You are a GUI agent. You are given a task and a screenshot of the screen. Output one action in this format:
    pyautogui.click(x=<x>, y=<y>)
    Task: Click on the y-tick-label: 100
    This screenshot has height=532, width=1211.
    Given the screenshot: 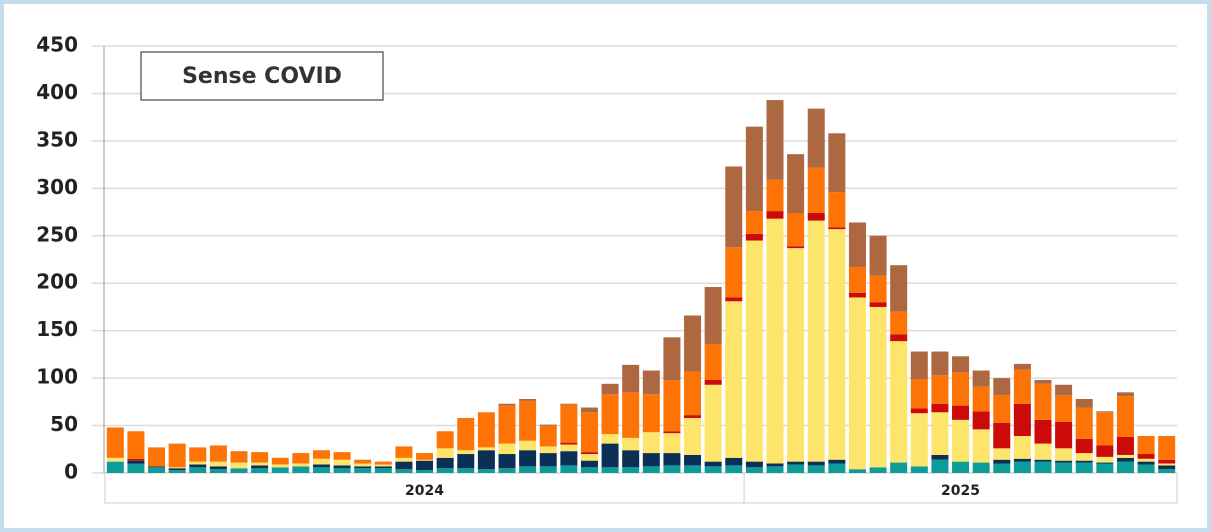 What is the action you would take?
    pyautogui.click(x=57, y=377)
    